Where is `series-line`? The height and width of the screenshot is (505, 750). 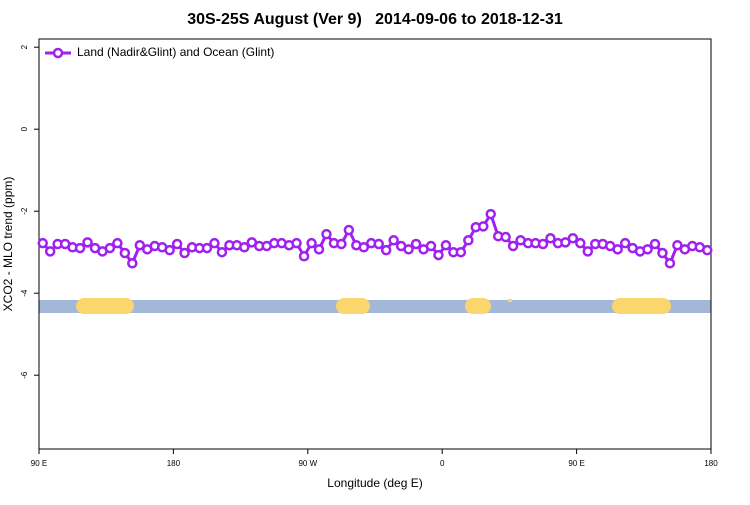 series-line is located at coordinates (374, 238).